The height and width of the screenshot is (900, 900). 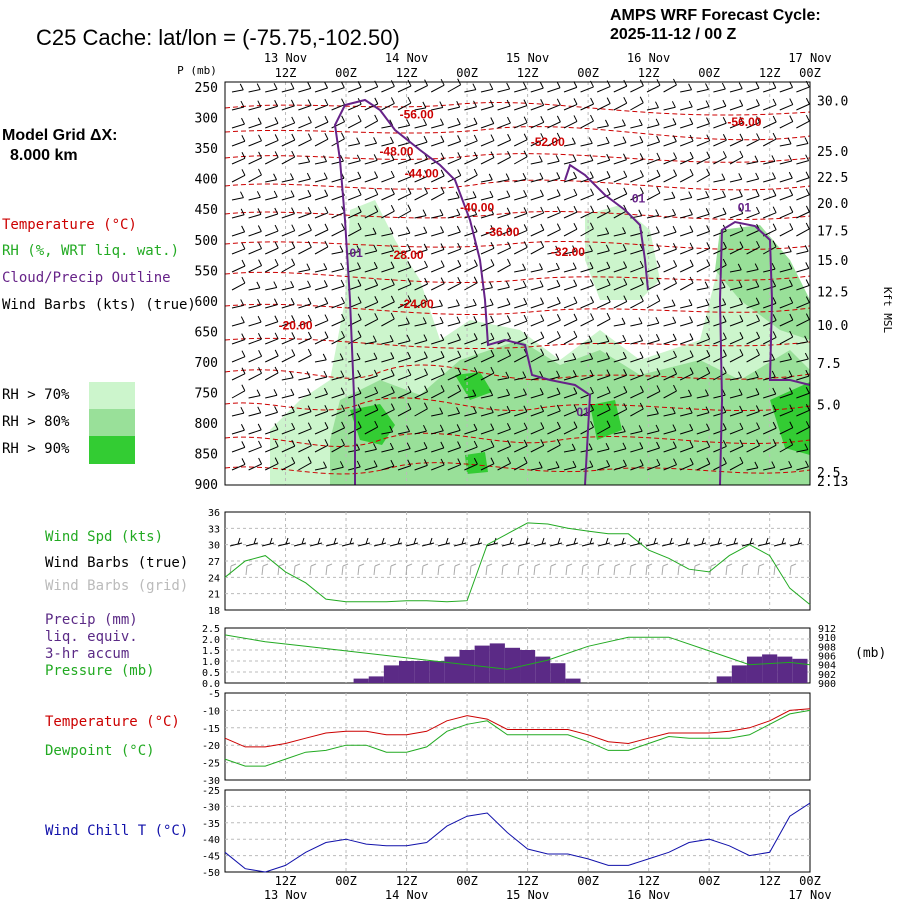 I want to click on top-day-label: 14 Nov, so click(x=406, y=58).